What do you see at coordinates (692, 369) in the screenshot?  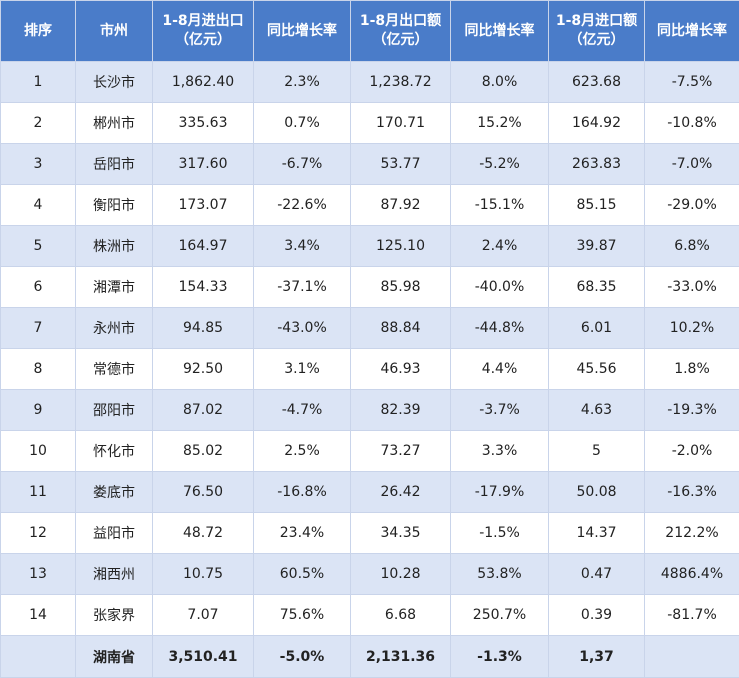 I see `cell-import-growth: 1.8%` at bounding box center [692, 369].